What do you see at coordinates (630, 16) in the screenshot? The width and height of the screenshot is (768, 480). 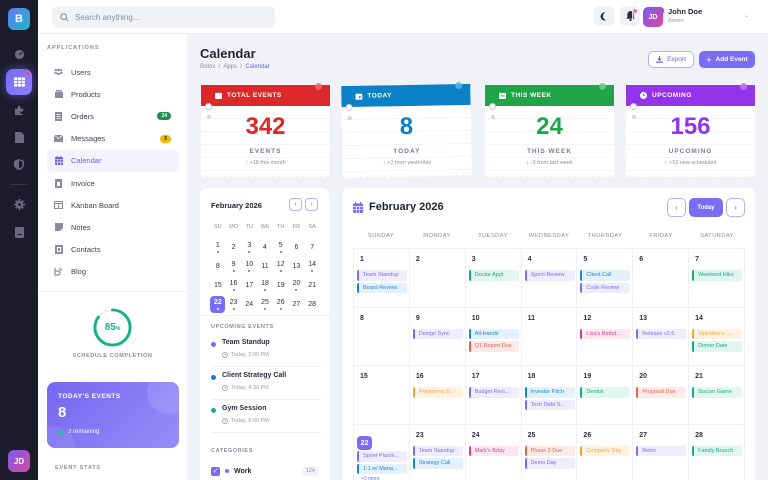 I see `notifications-button` at bounding box center [630, 16].